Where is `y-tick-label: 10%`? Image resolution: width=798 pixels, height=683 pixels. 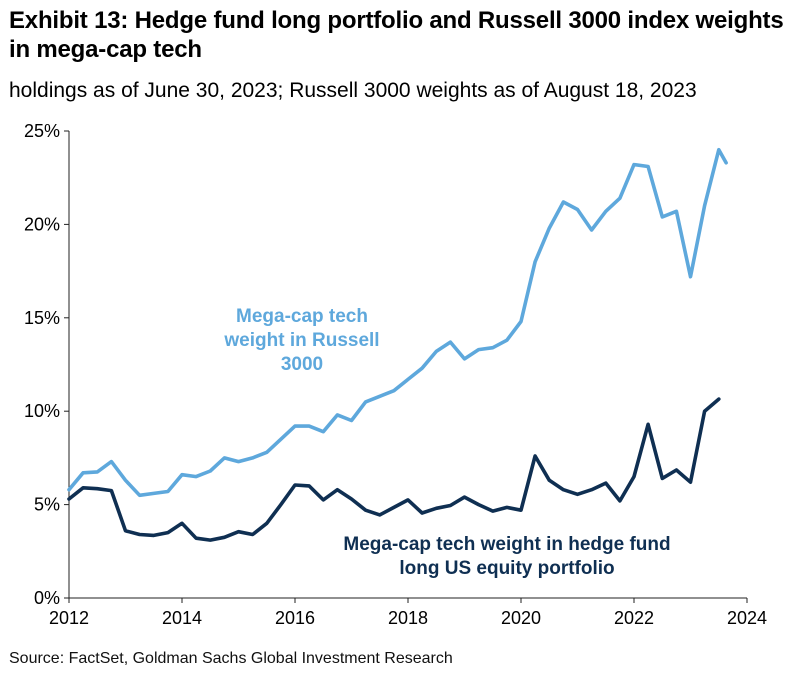 y-tick-label: 10% is located at coordinates (42, 411).